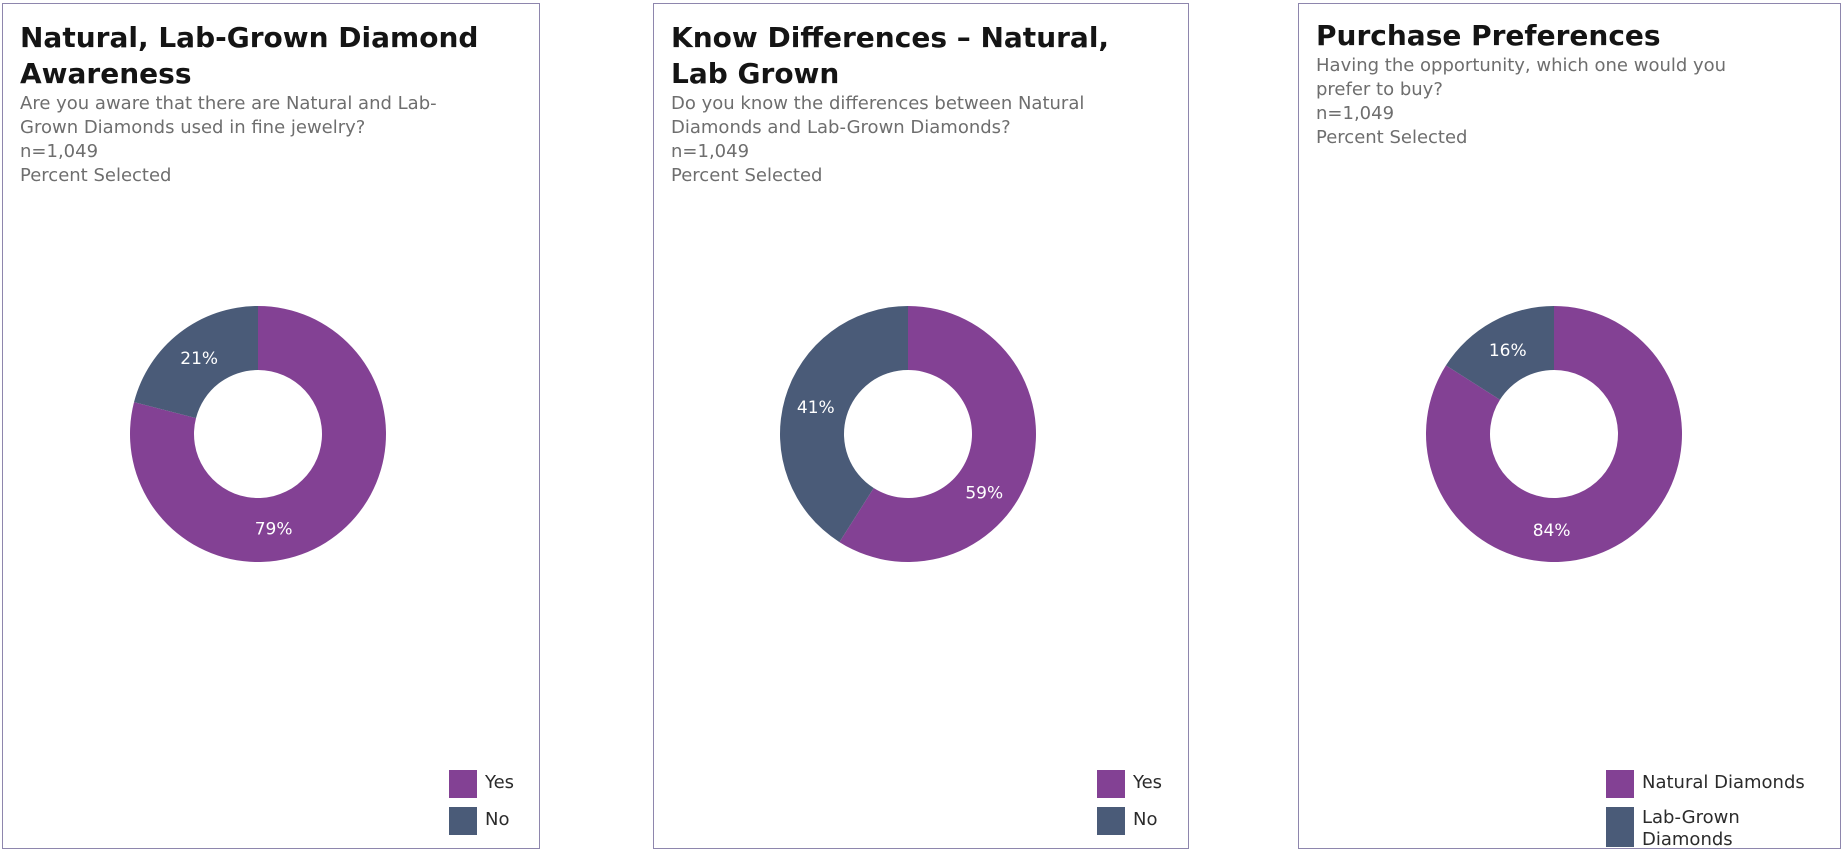 This screenshot has width=1842, height=854. What do you see at coordinates (1723, 782) in the screenshot?
I see `legend-label: Natural Diamonds` at bounding box center [1723, 782].